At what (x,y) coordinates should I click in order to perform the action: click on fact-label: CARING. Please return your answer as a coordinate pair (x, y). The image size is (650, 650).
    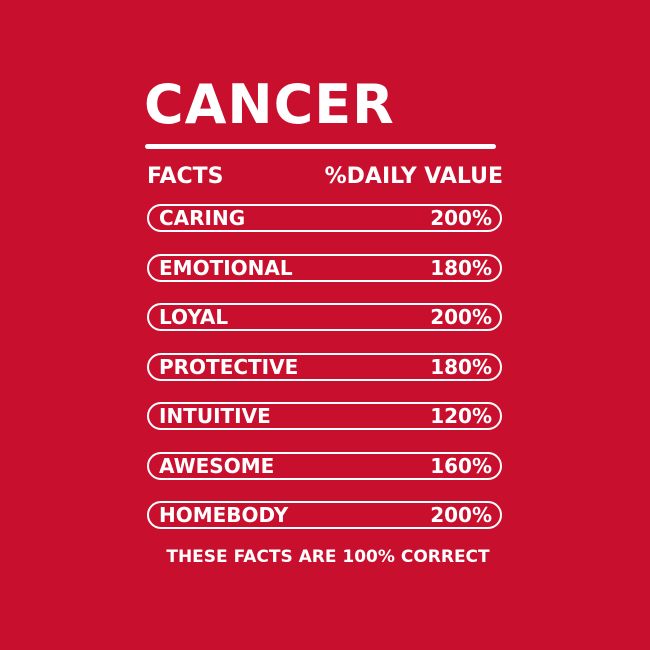
    Looking at the image, I should click on (202, 218).